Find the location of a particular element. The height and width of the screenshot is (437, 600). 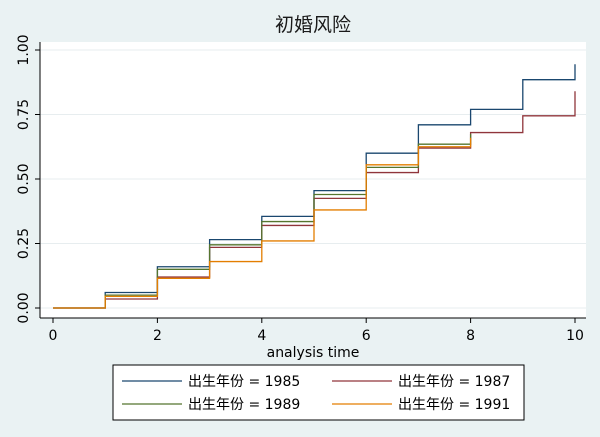

legend-label-3: 出生年份 = 1989 is located at coordinates (244, 405).